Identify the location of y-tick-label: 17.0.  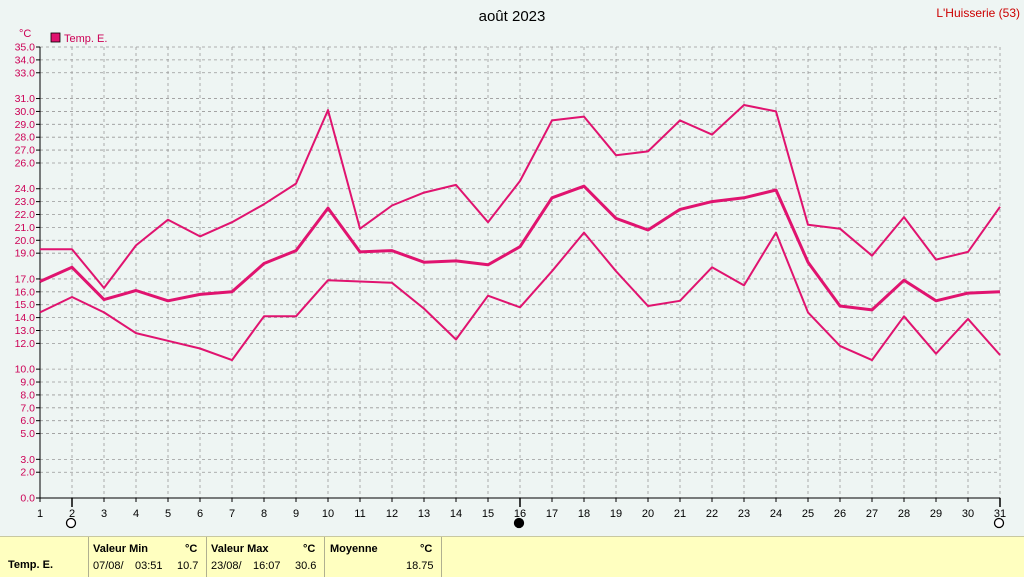
(25, 279).